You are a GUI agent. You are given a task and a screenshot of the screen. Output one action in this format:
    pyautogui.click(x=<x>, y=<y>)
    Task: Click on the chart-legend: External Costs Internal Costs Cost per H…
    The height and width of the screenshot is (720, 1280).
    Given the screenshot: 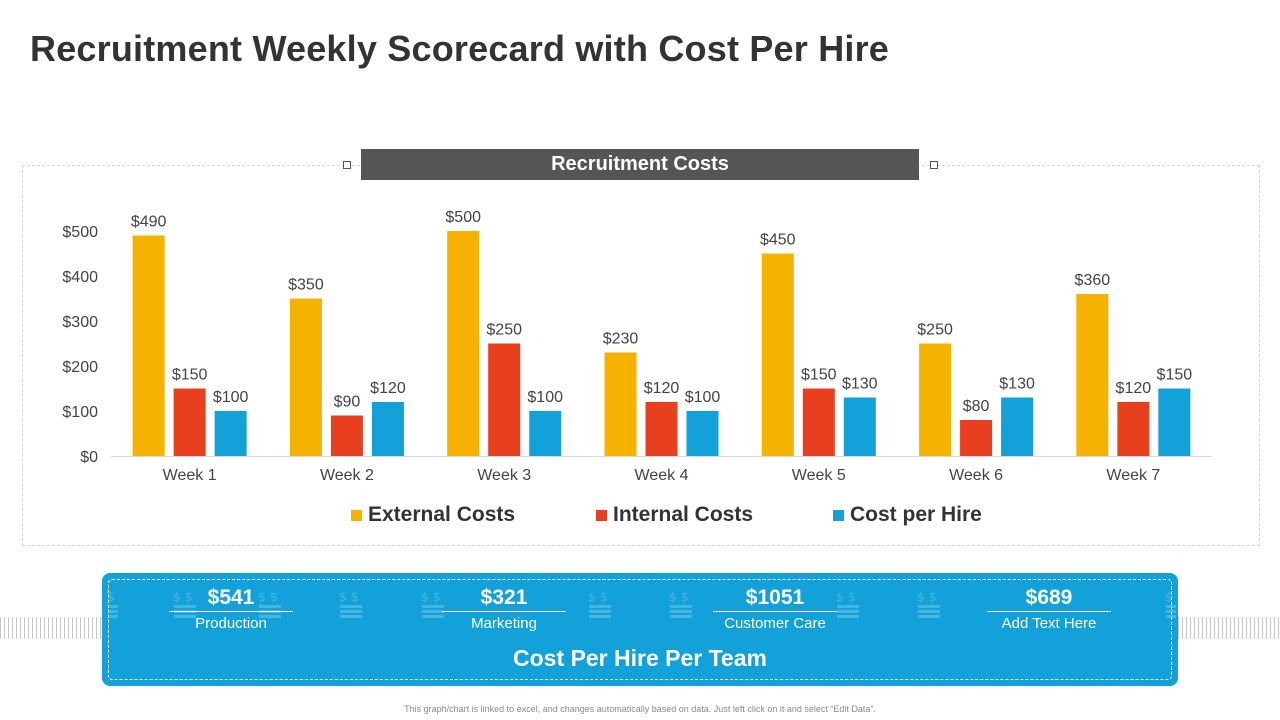 What is the action you would take?
    pyautogui.click(x=640, y=516)
    